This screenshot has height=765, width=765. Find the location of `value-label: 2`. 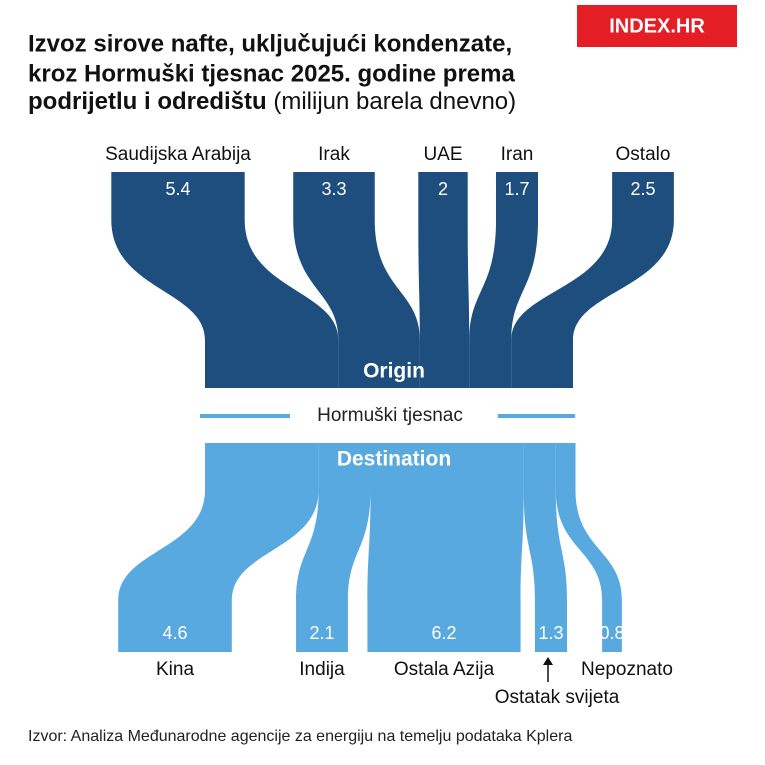

value-label: 2 is located at coordinates (443, 189).